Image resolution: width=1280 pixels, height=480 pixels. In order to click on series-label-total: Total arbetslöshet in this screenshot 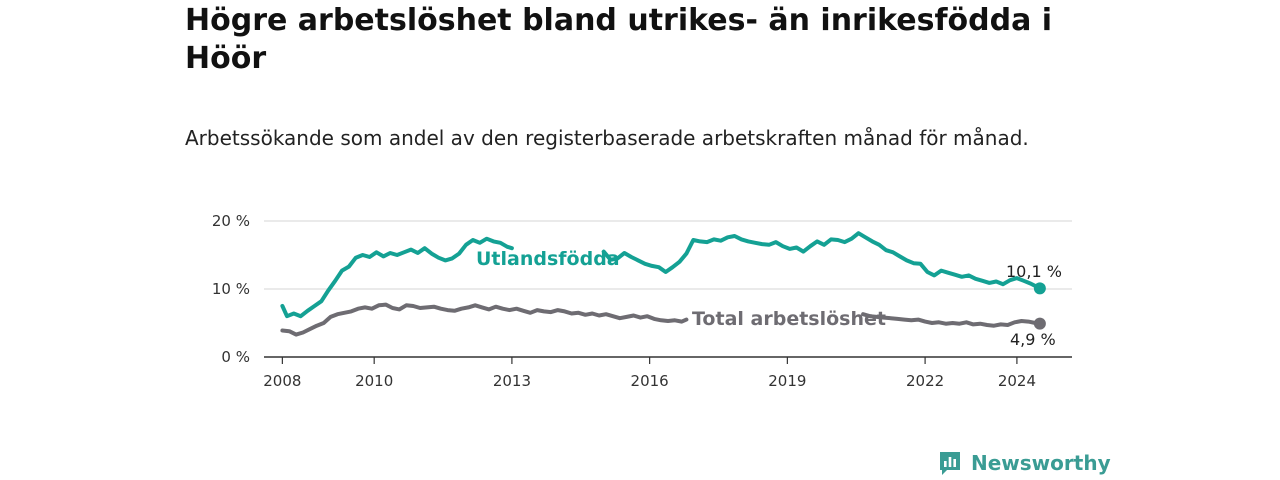, I will do `click(789, 319)`.